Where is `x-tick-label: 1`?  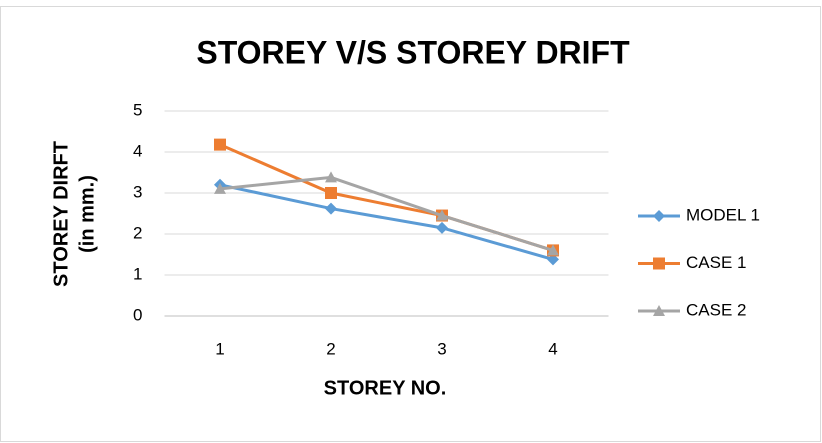 x-tick-label: 1 is located at coordinates (219, 348).